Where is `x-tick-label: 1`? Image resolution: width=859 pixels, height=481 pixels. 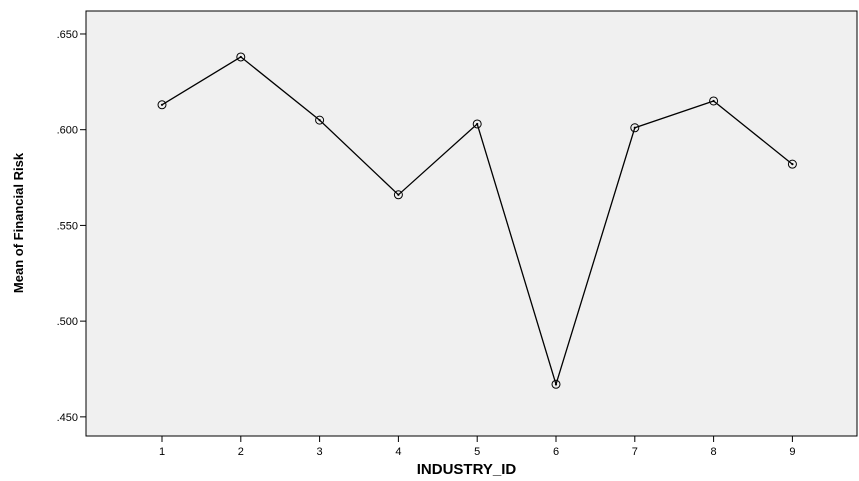 x-tick-label: 1 is located at coordinates (162, 452).